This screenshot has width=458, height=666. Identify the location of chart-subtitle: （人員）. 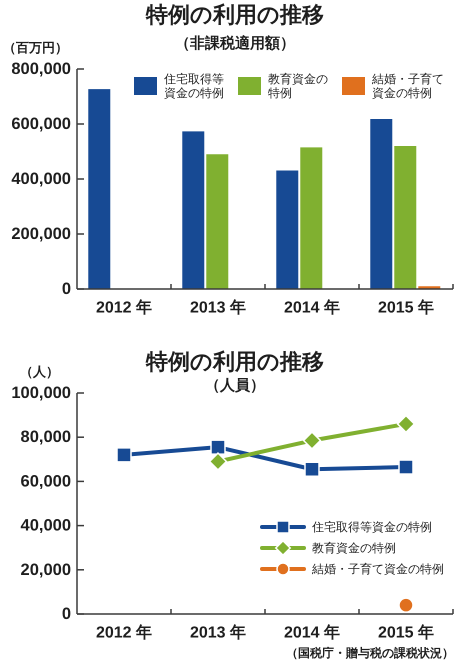
(235, 385).